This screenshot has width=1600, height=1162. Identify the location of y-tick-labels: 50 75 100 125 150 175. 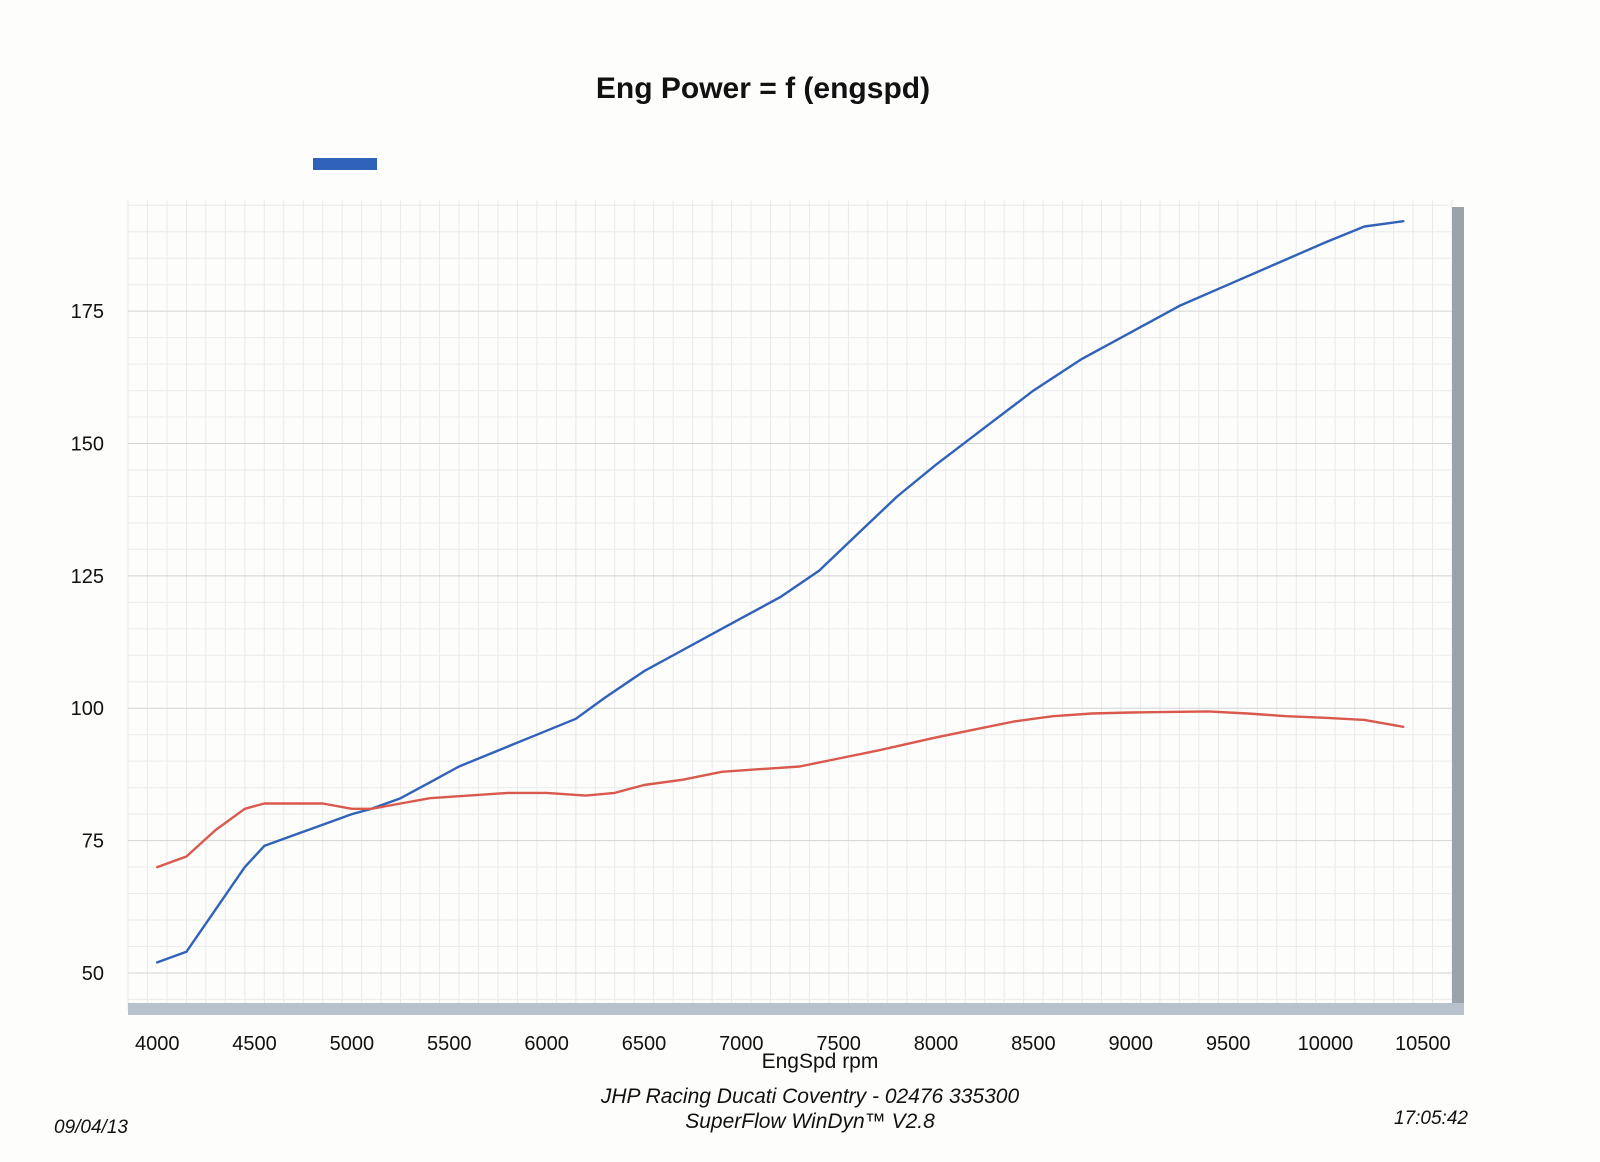
(87, 643).